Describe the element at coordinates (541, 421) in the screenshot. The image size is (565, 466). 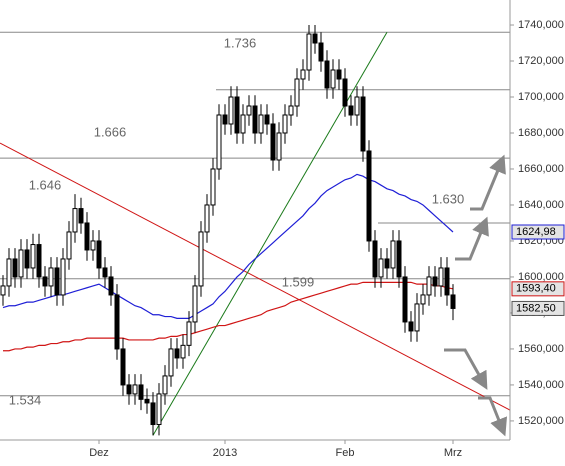
I see `y-tick-label: 1520,000` at that location.